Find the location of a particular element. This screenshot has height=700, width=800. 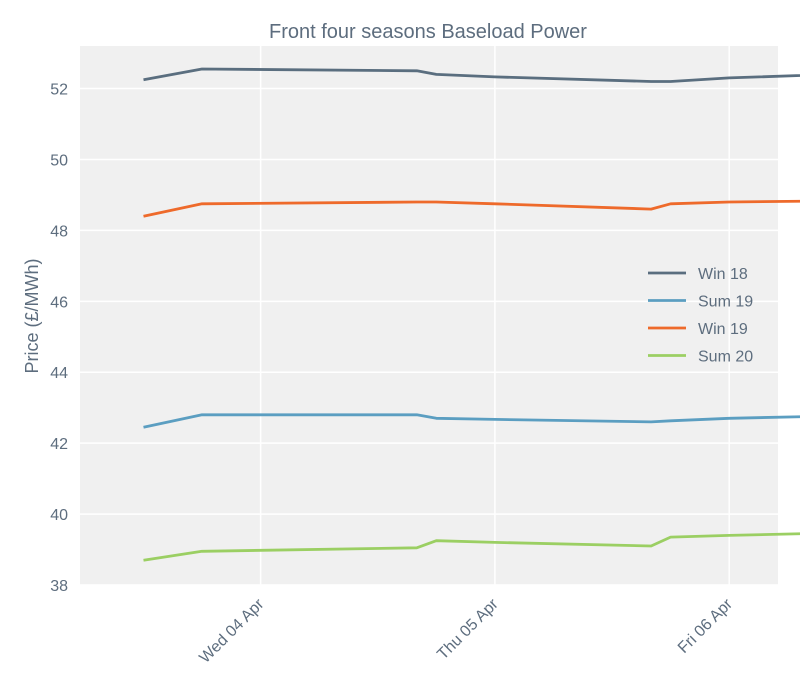

legend-label: Win 18 is located at coordinates (723, 274).